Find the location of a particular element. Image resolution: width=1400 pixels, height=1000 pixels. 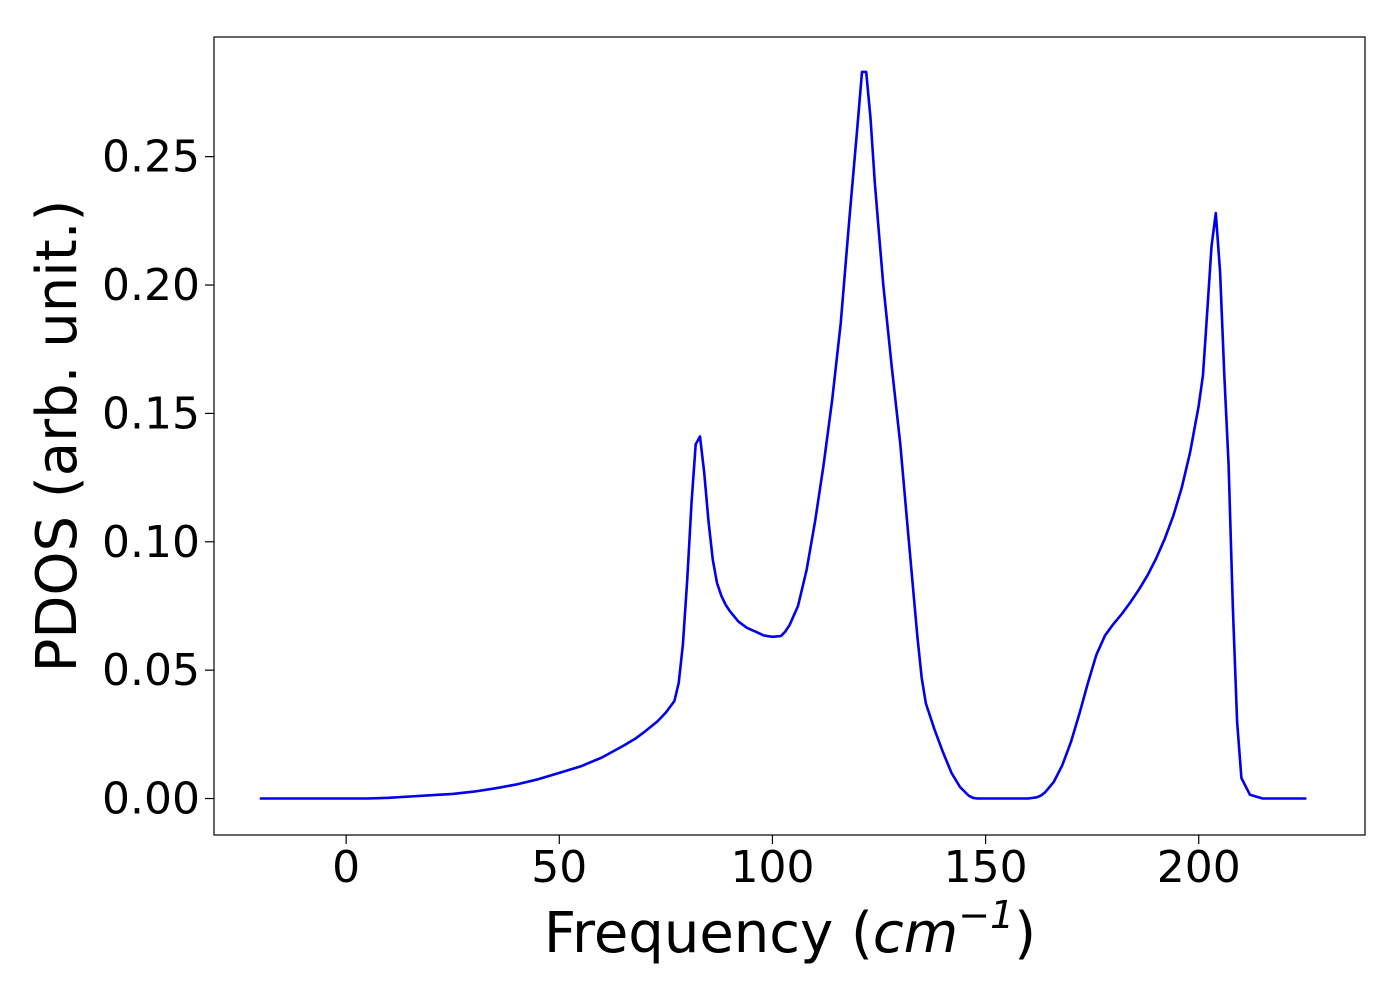

x-axis-label: Frequency (cm−1) is located at coordinates (790, 929).